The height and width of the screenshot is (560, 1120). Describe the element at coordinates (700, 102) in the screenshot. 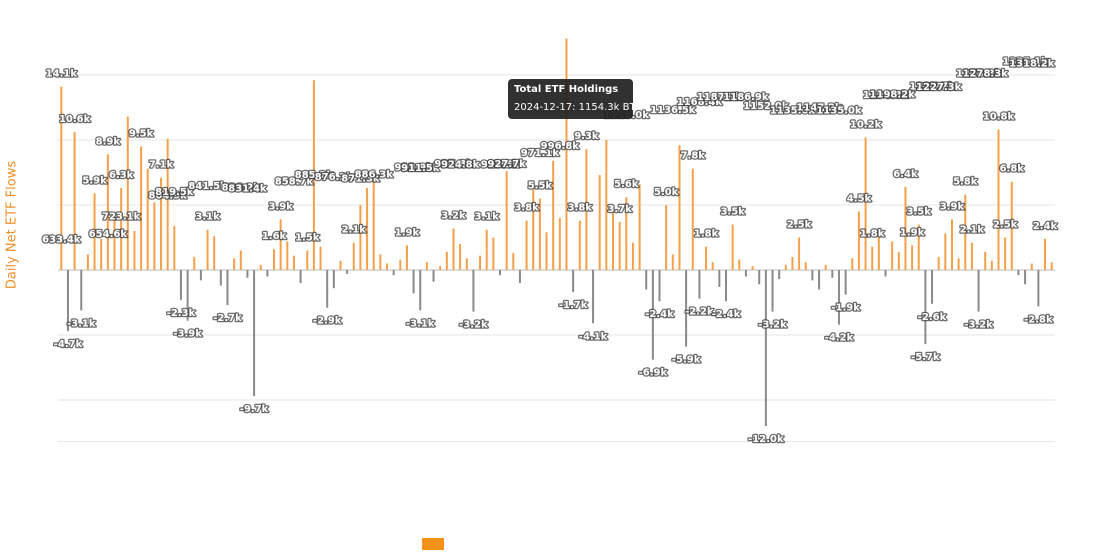

I see `holdings-label: 1168.4k` at that location.